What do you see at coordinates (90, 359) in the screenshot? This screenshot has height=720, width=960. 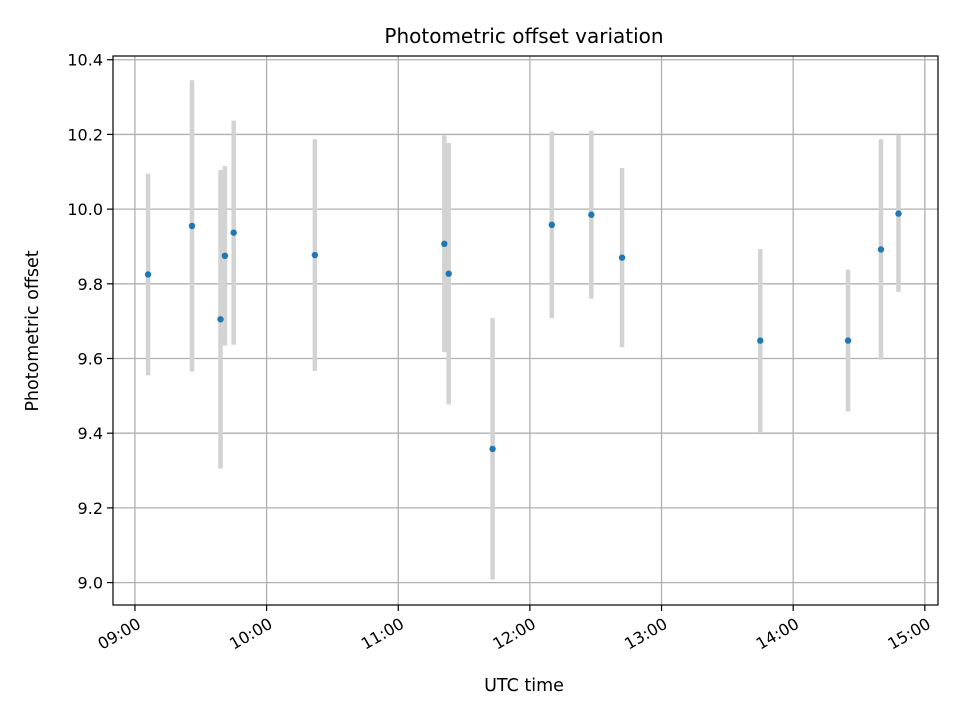 I see `y-tick-label: 9.6` at bounding box center [90, 359].